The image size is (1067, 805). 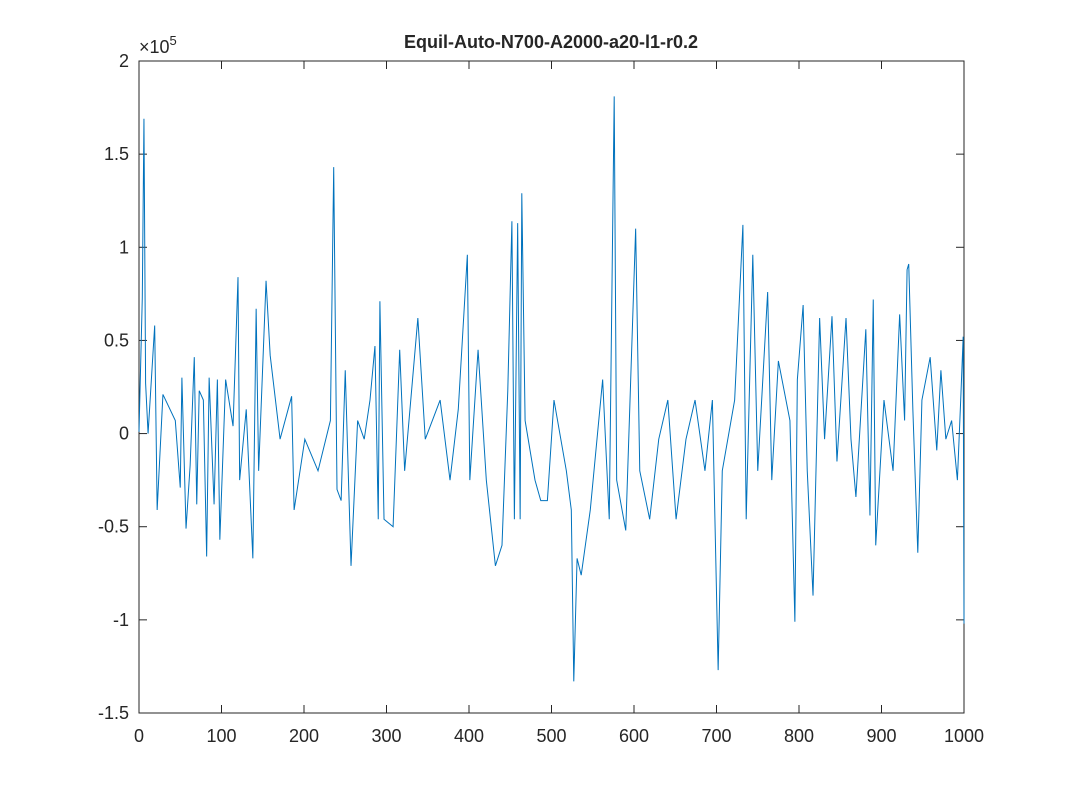 What do you see at coordinates (551, 42) in the screenshot?
I see `chart-title: Equil-Auto-N700-A2000-a20-l1-r0.2` at bounding box center [551, 42].